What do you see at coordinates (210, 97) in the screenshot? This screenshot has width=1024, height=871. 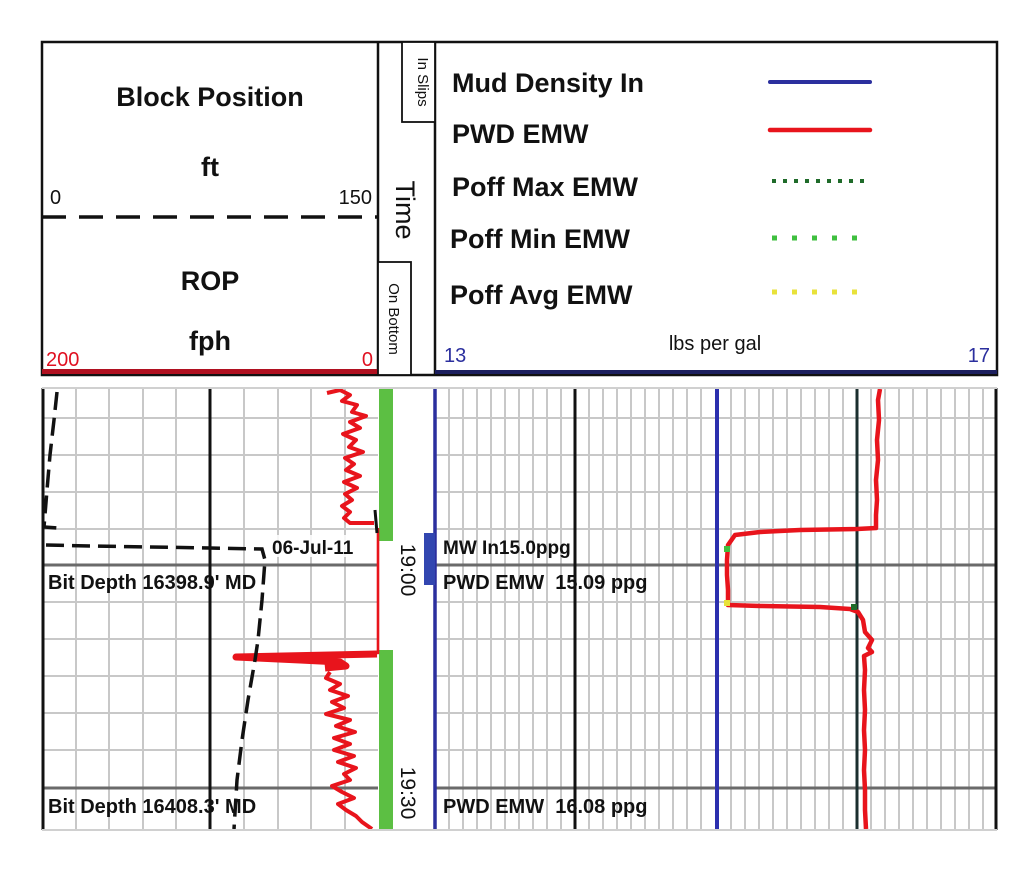 I see `block-position-title: Block Position` at bounding box center [210, 97].